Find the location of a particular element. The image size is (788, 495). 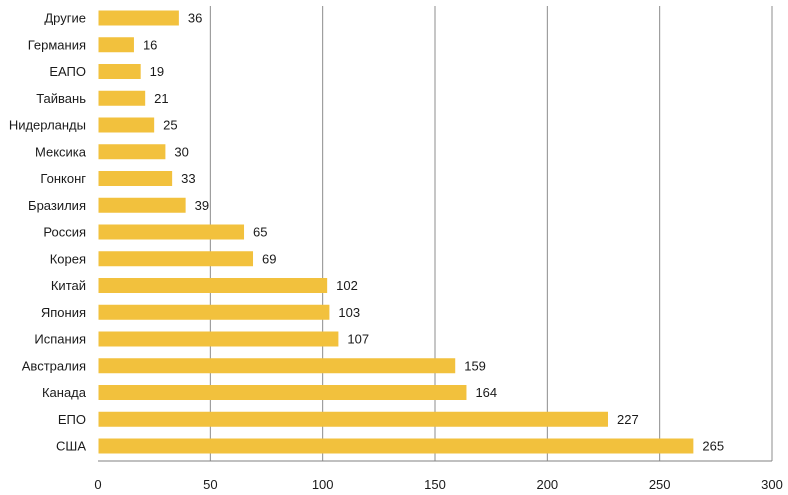

x-tick-label: 250 is located at coordinates (660, 484).